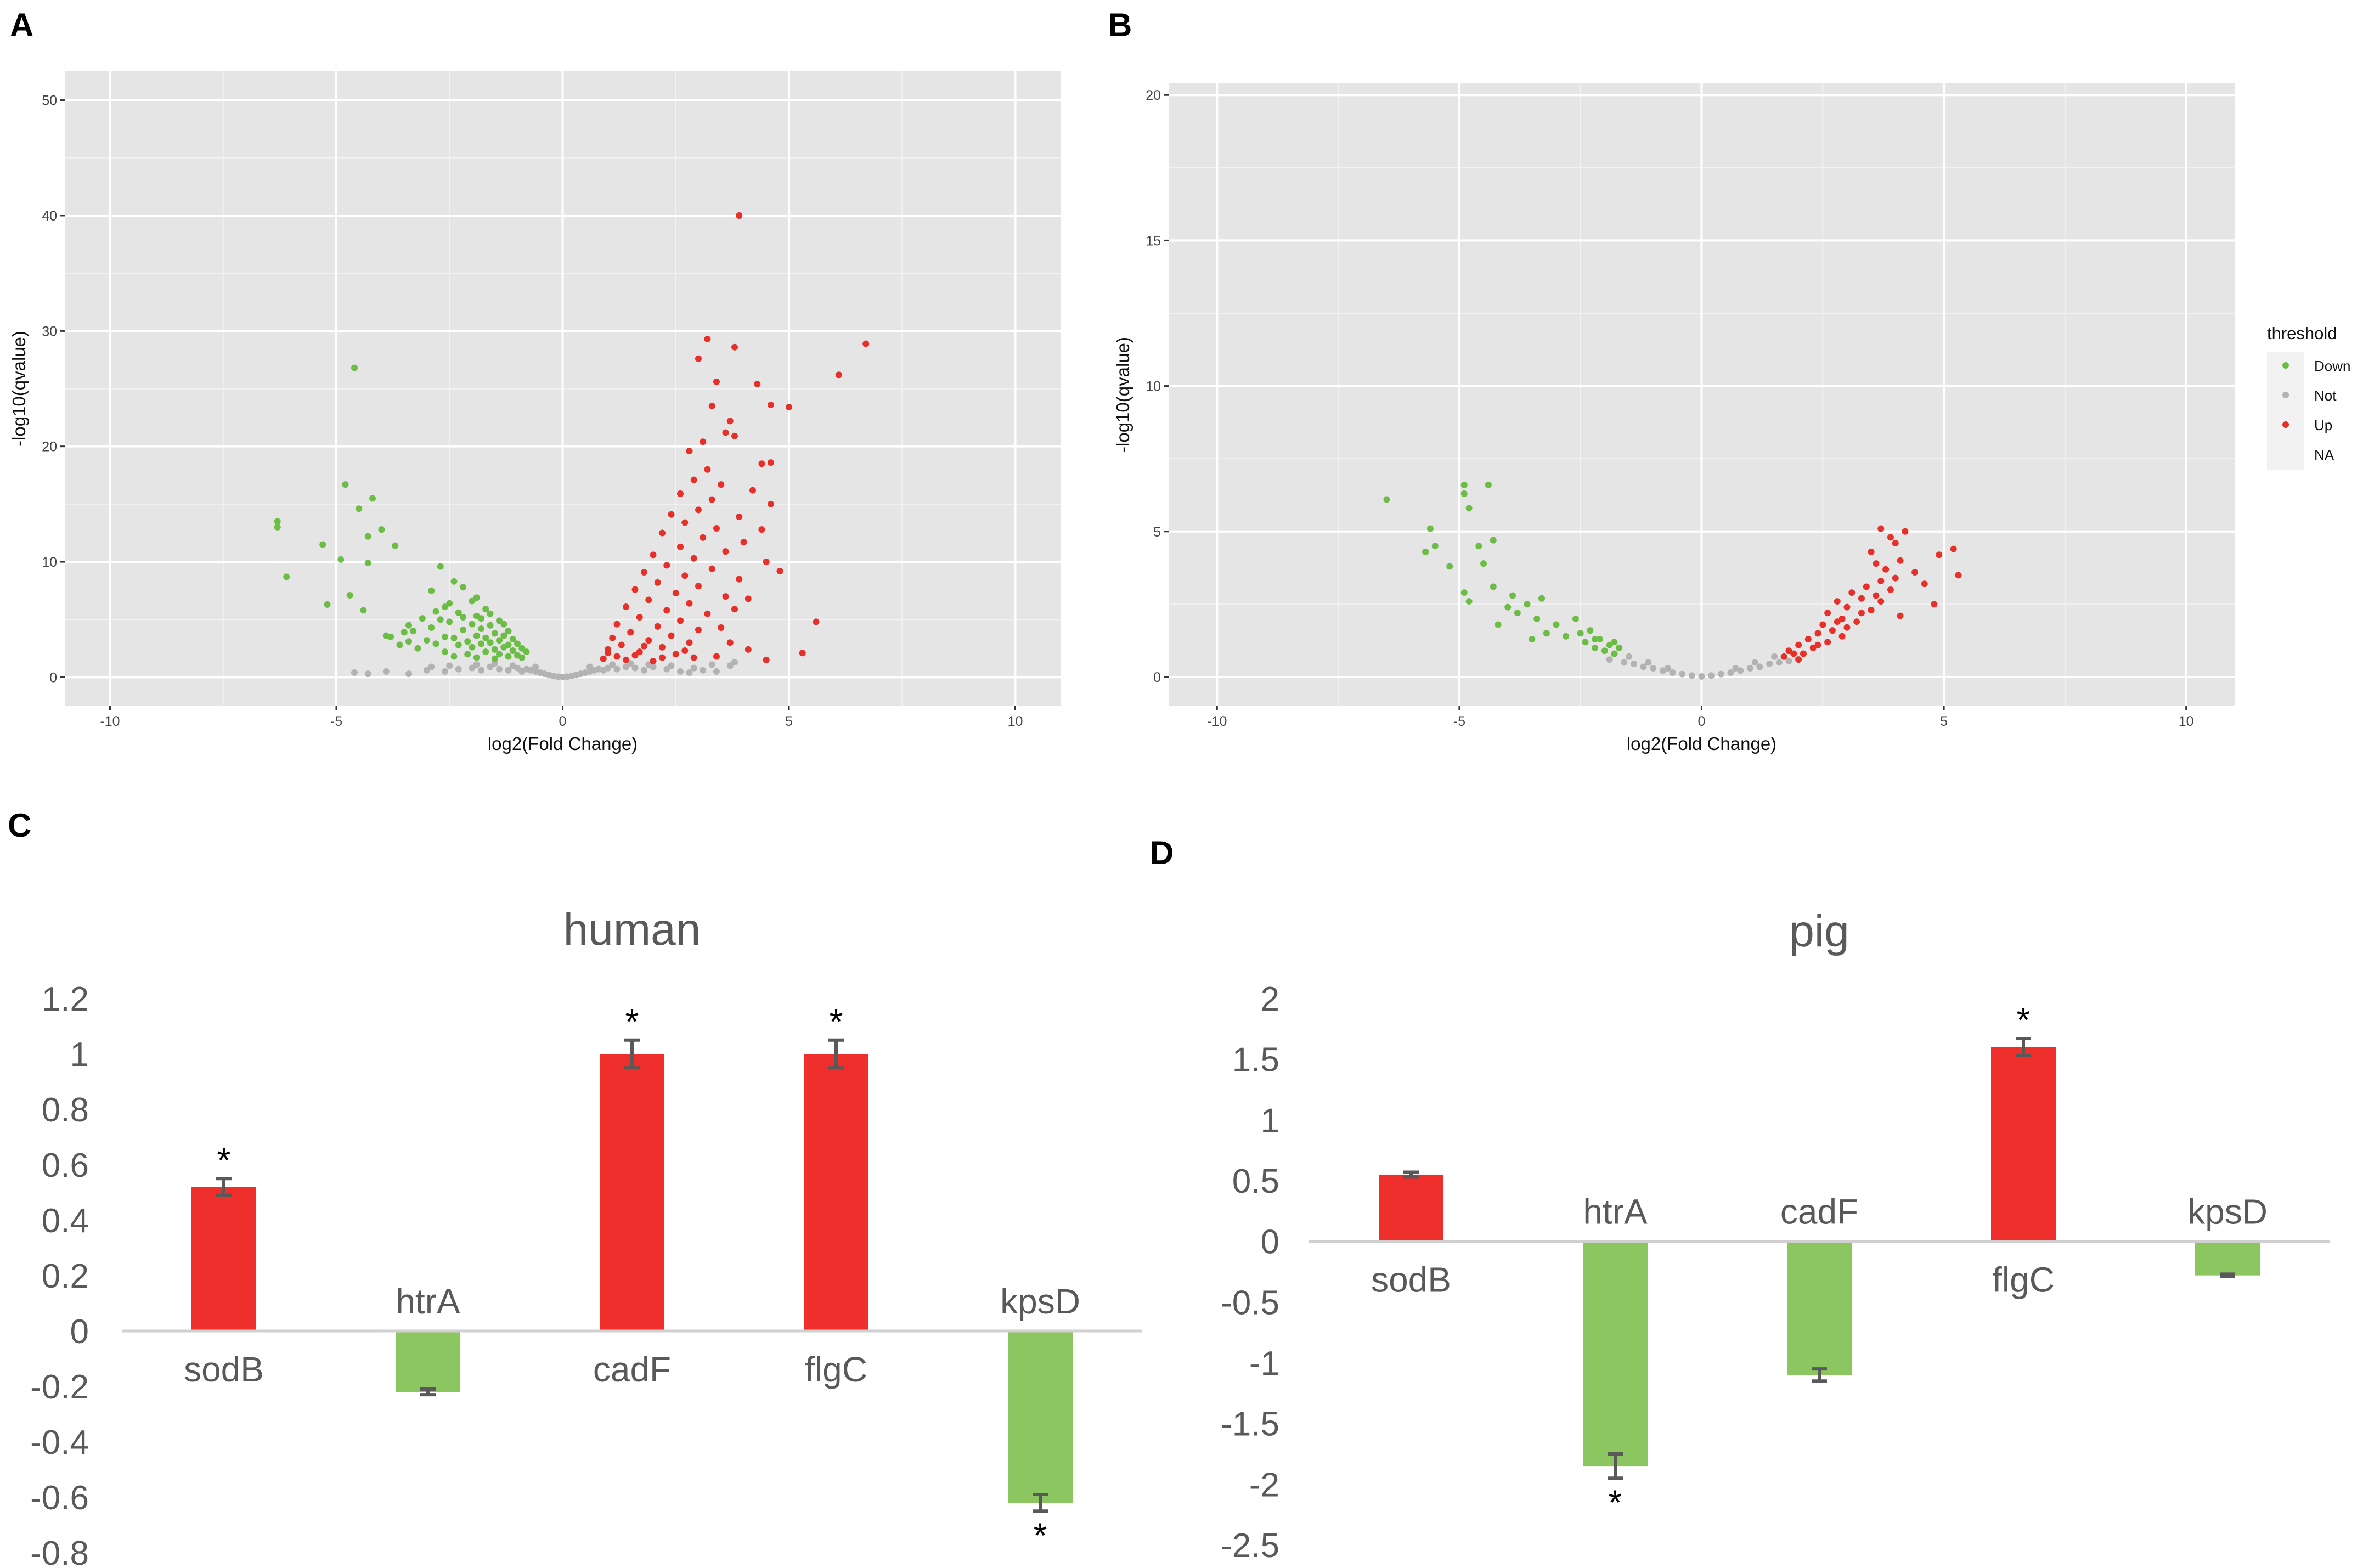 This screenshot has height=1568, width=2363. I want to click on legend-label-na: NA, so click(2324, 455).